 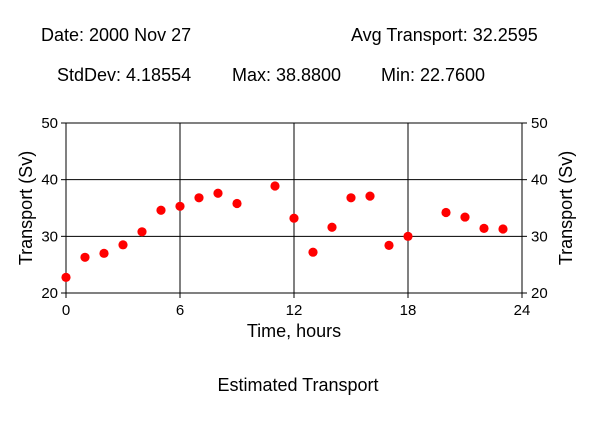 What do you see at coordinates (539, 293) in the screenshot?
I see `y-tick-label-right: 20` at bounding box center [539, 293].